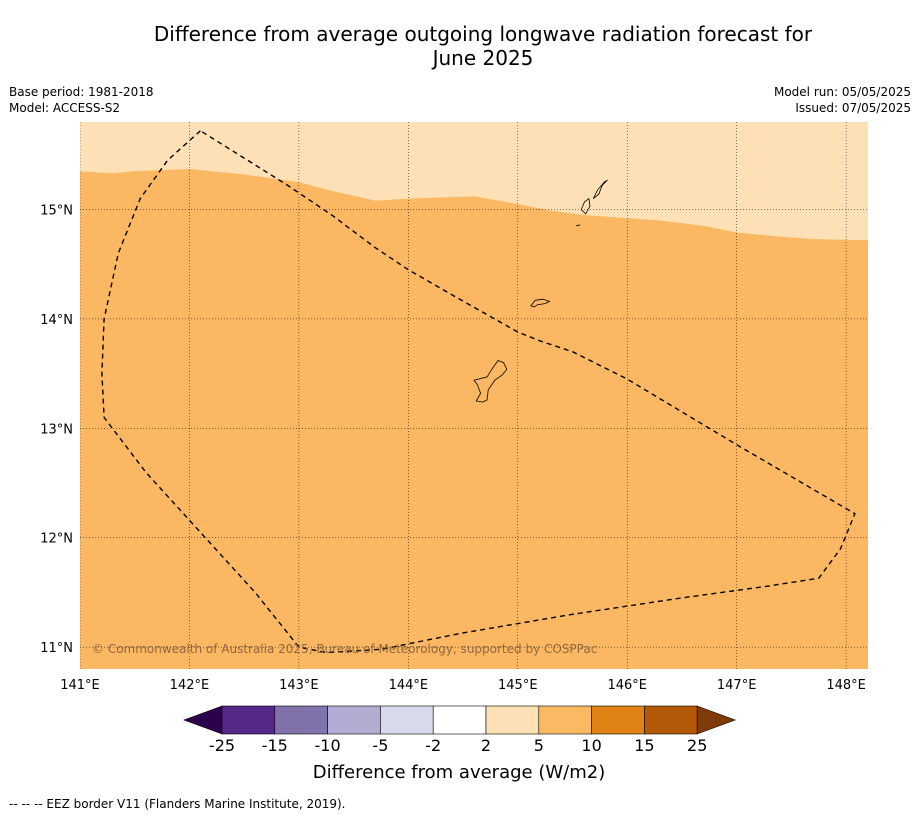 This screenshot has height=816, width=919. Describe the element at coordinates (853, 108) in the screenshot. I see `issued-date: Issued: 07/05/2025` at that location.